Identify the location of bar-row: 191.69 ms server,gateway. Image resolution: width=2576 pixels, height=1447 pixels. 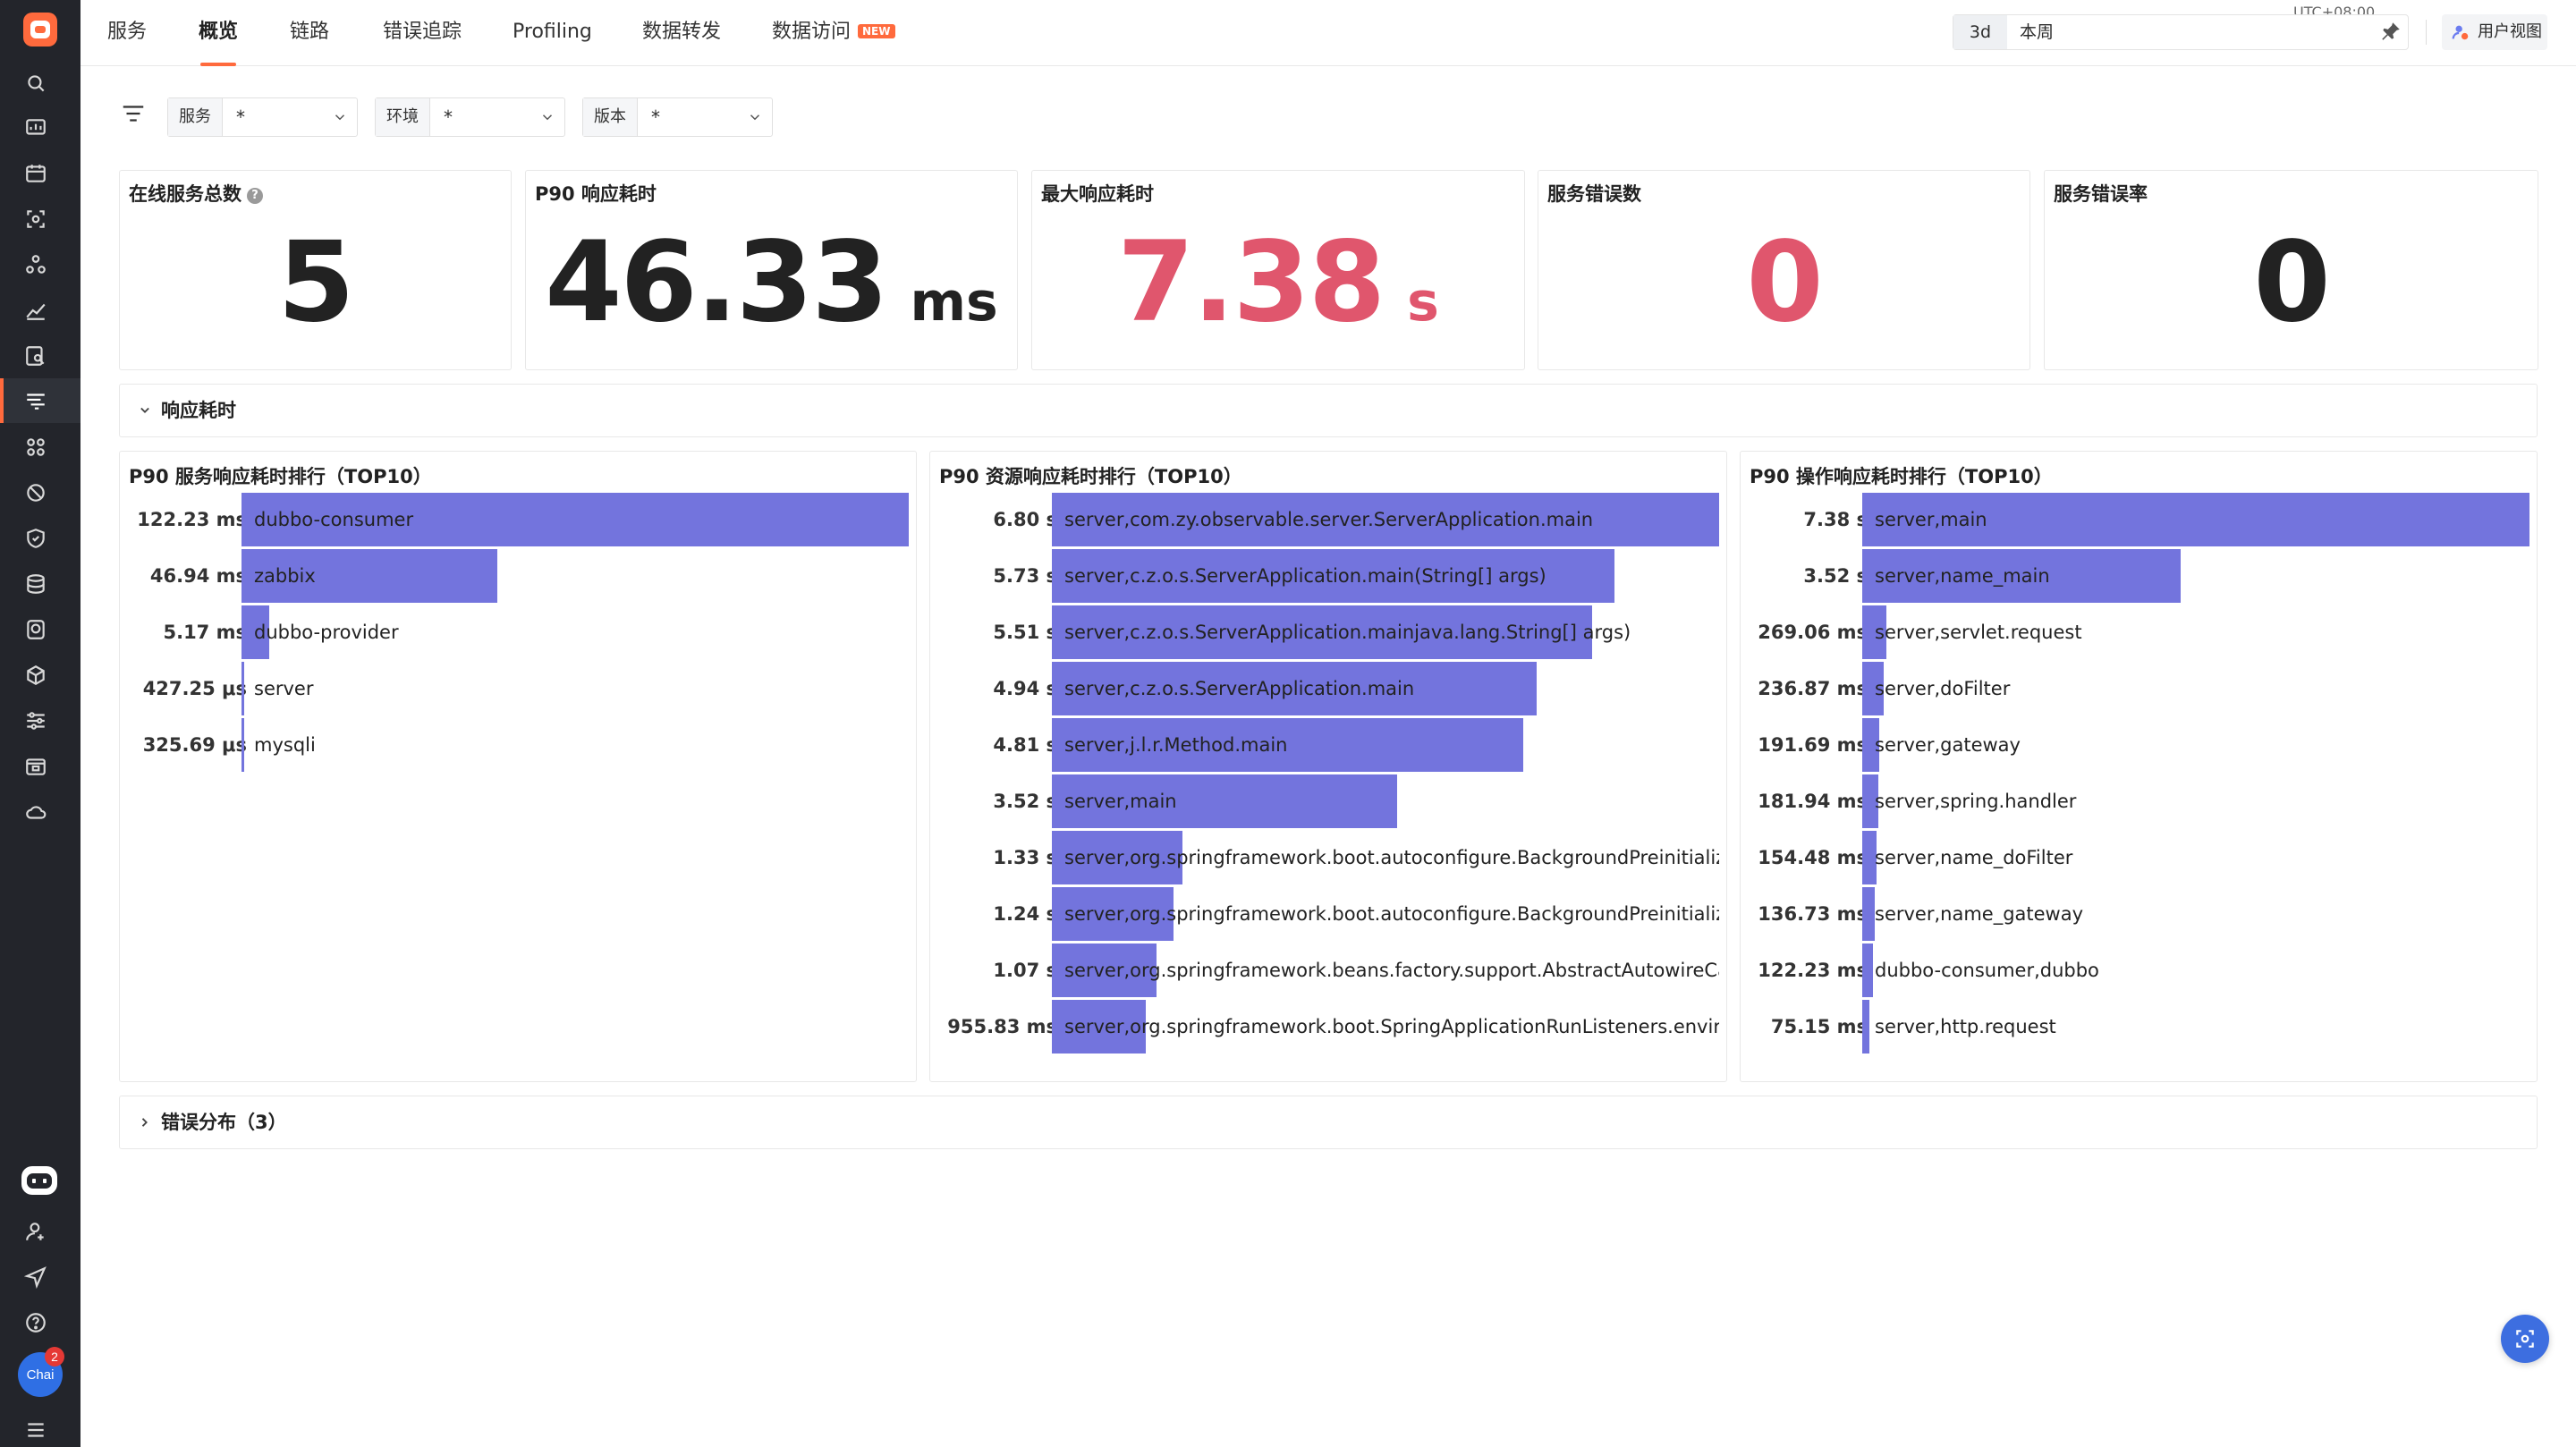
(2139, 745).